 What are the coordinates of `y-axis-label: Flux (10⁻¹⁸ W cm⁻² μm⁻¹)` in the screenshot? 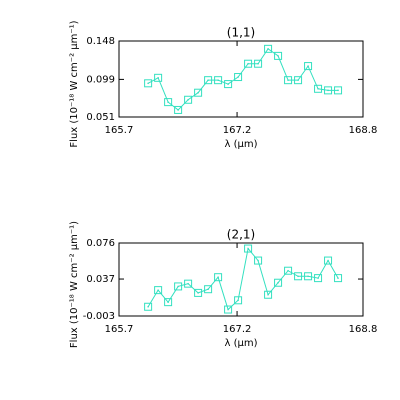 It's located at (74, 83).